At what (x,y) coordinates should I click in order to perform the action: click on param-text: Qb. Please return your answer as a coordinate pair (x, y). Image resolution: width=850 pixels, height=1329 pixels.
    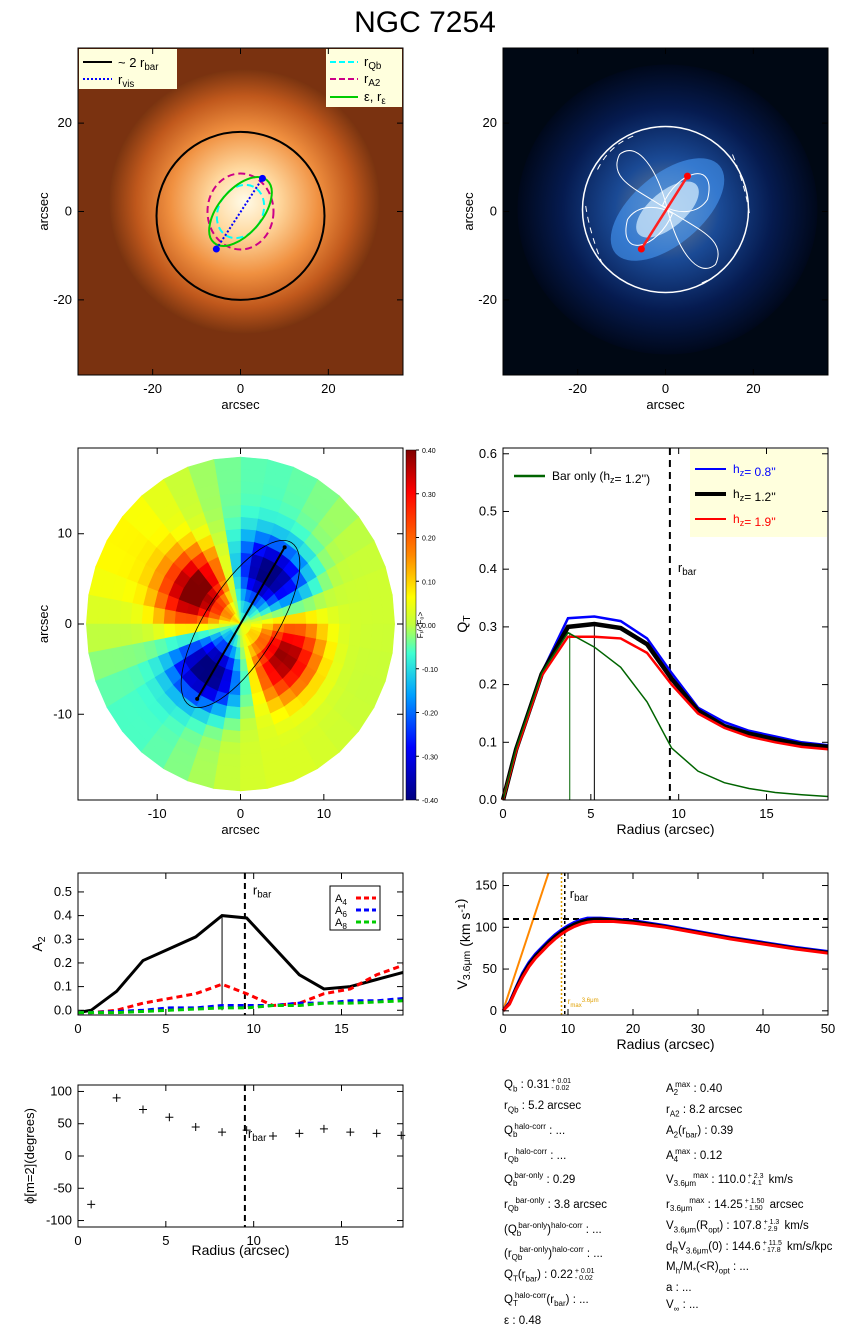
    Looking at the image, I should click on (513, 1209).